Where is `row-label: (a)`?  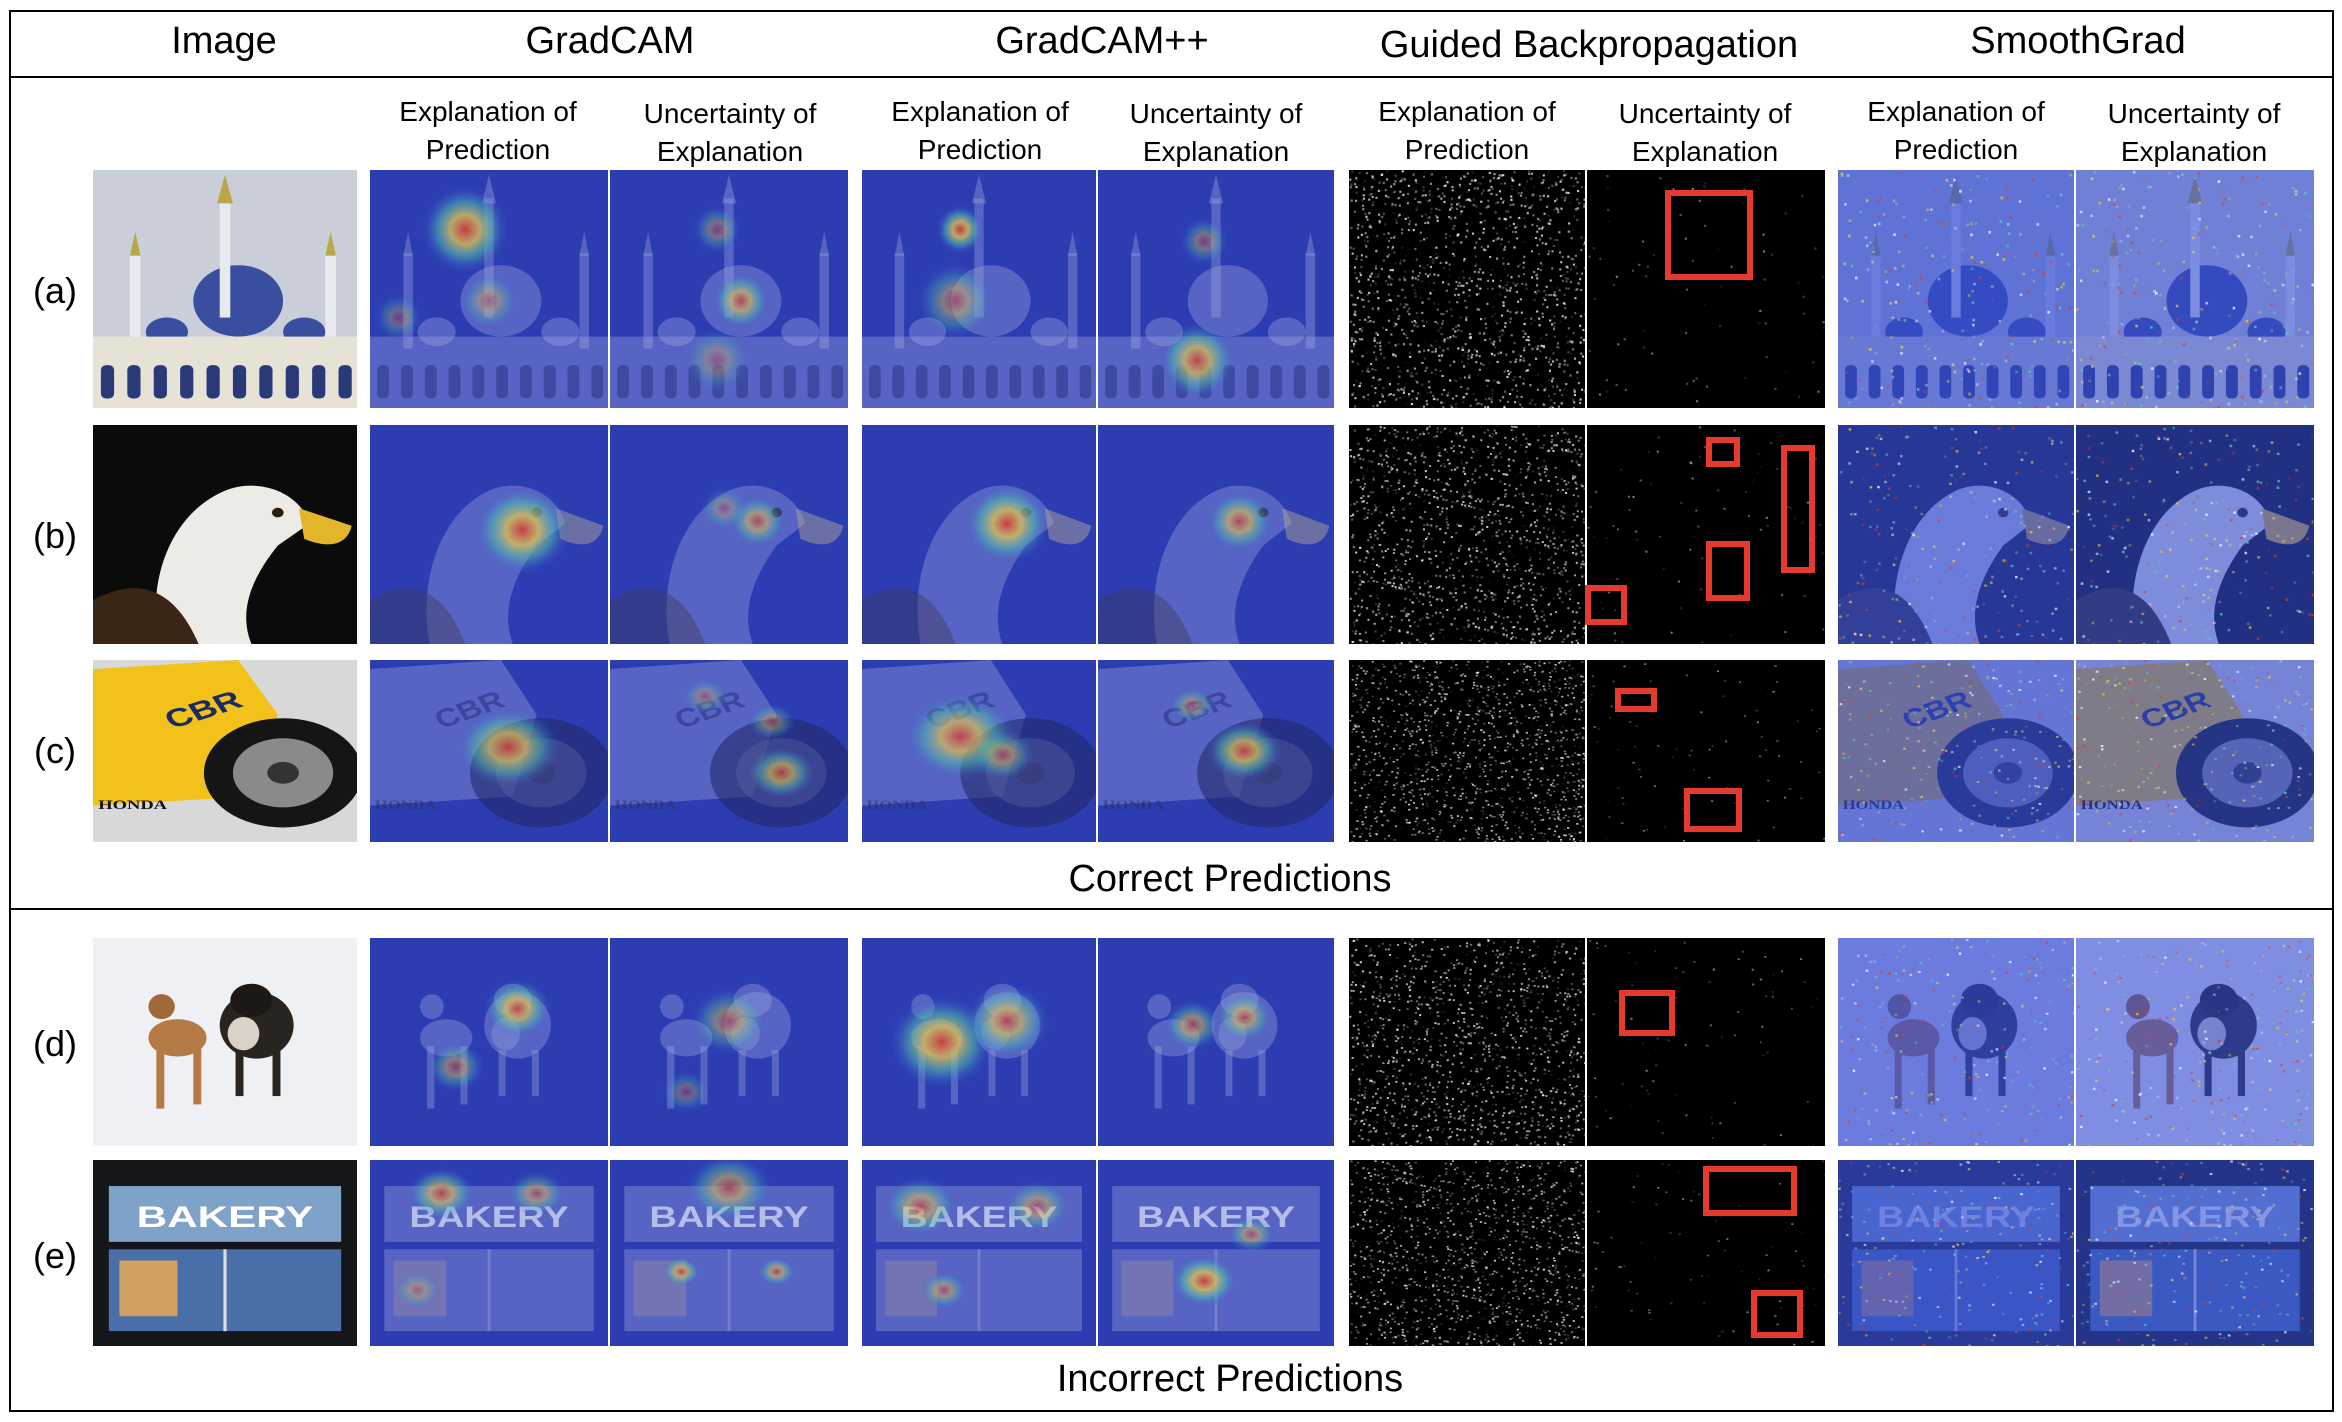
row-label: (a) is located at coordinates (55, 290).